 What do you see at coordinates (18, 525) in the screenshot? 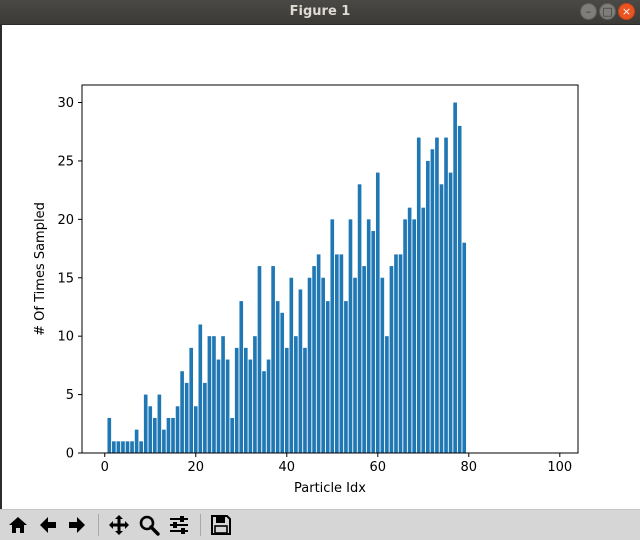
I see `home-button` at bounding box center [18, 525].